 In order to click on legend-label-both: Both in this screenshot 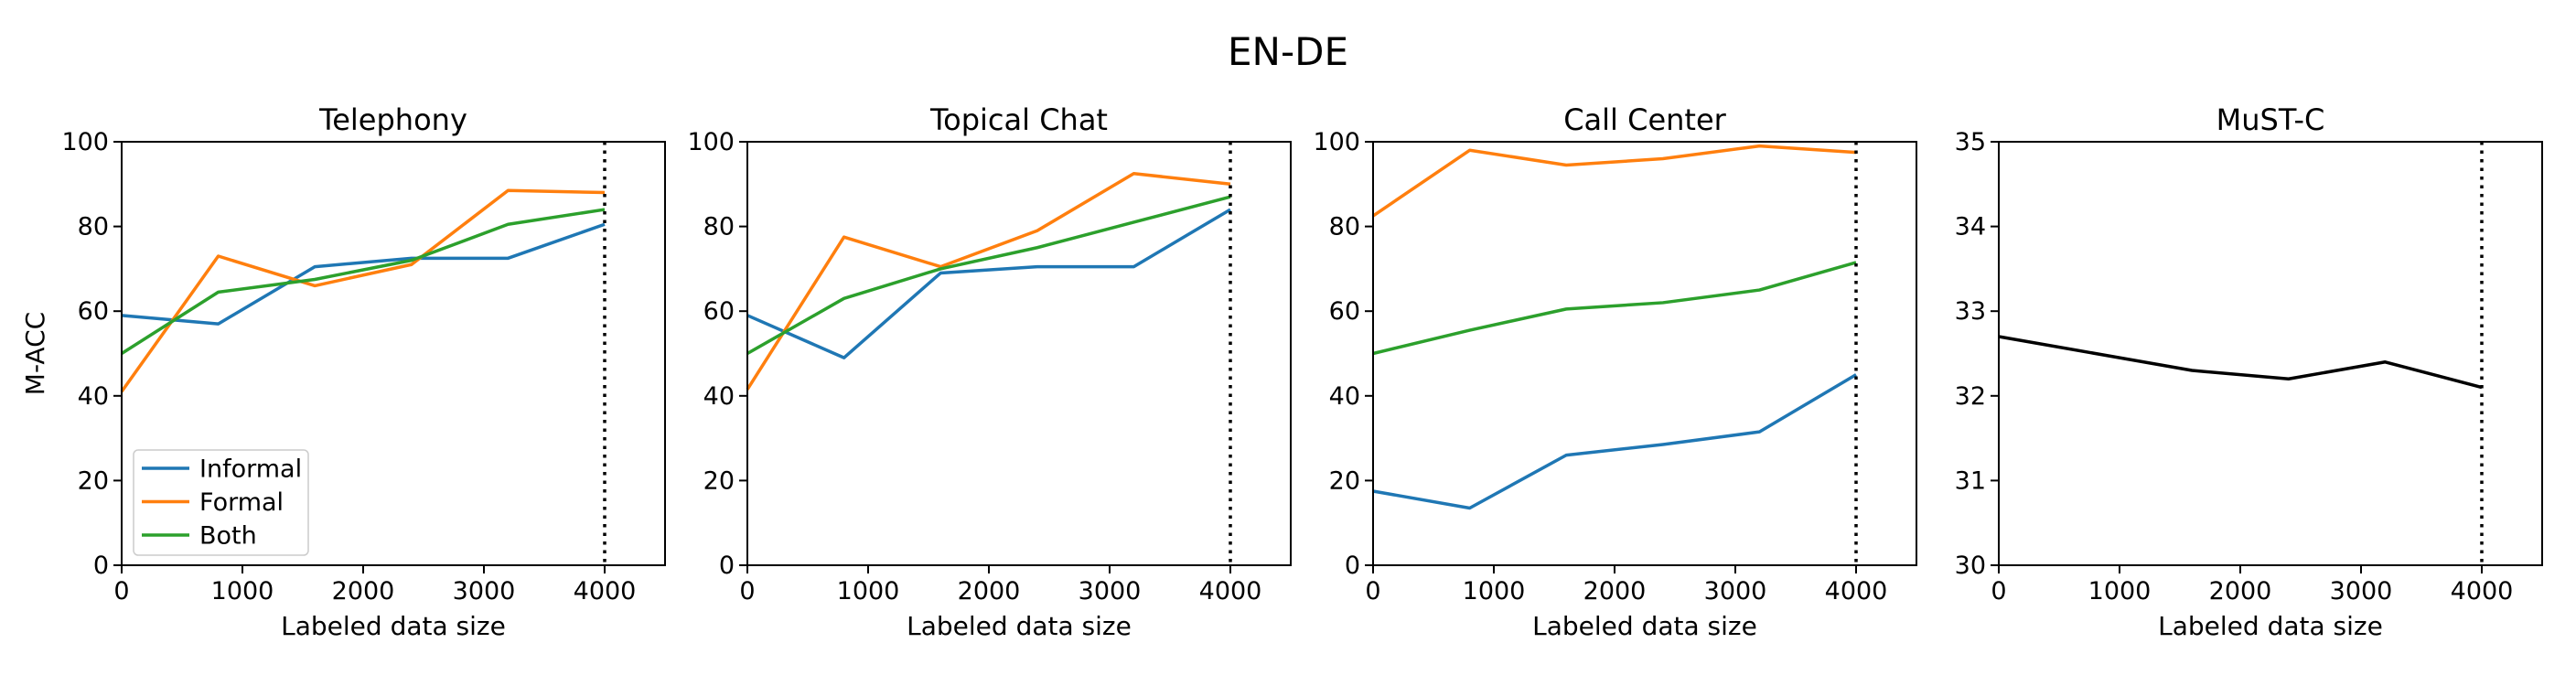, I will do `click(228, 536)`.